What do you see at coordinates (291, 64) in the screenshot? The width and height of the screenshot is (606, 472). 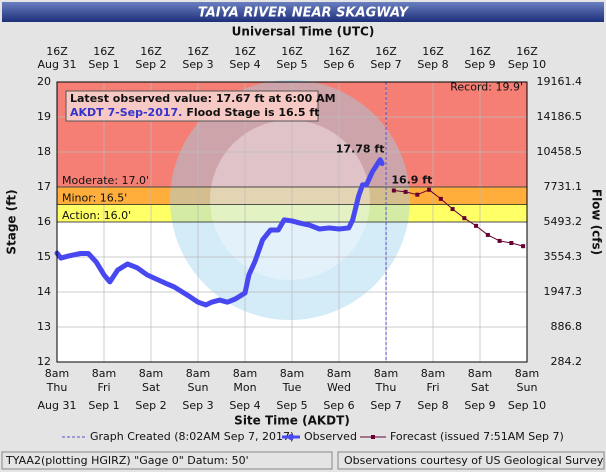 I see `top-tick-date: Sep 5` at bounding box center [291, 64].